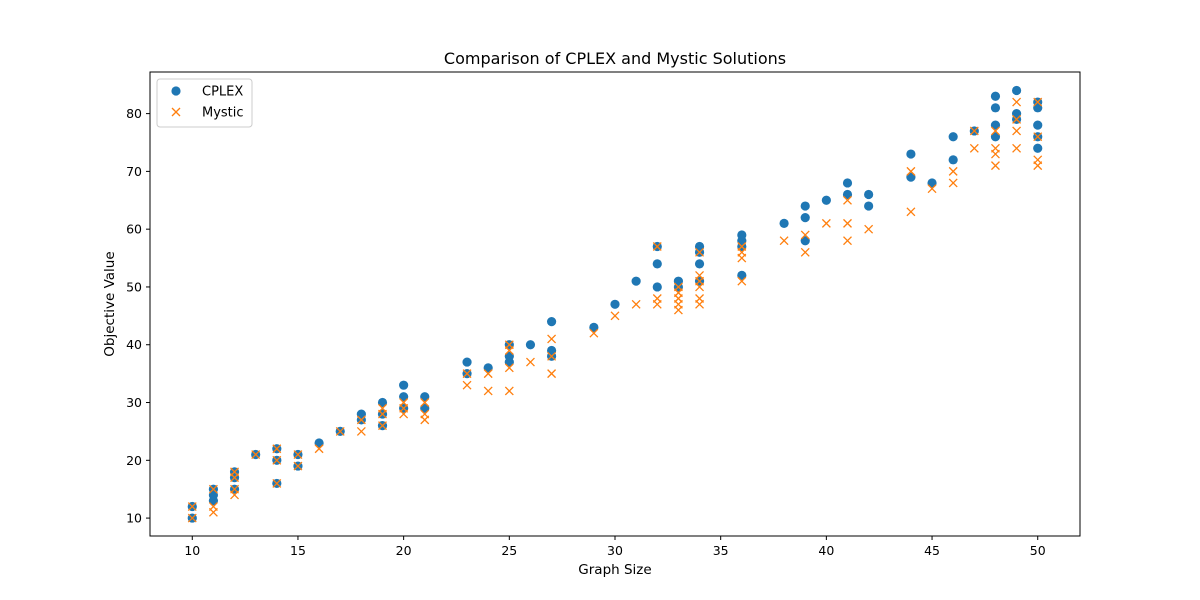 Image resolution: width=1200 pixels, height=600 pixels. What do you see at coordinates (614, 570) in the screenshot?
I see `x-axis-label: Graph Size` at bounding box center [614, 570].